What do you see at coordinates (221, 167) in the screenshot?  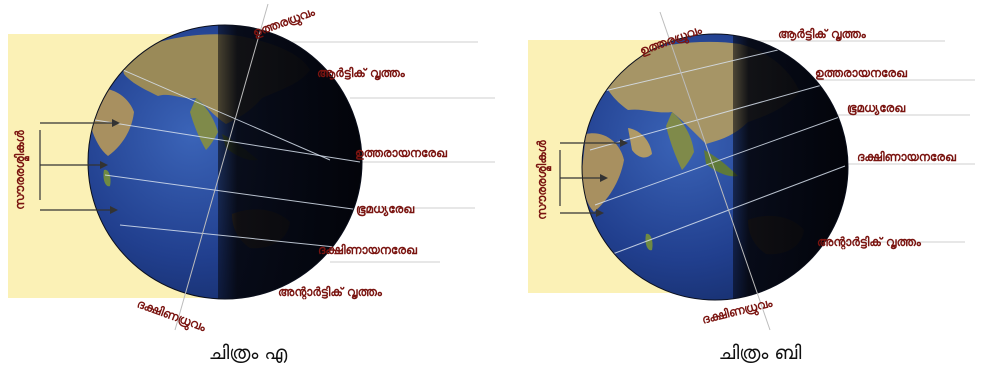 I see `axis-a` at bounding box center [221, 167].